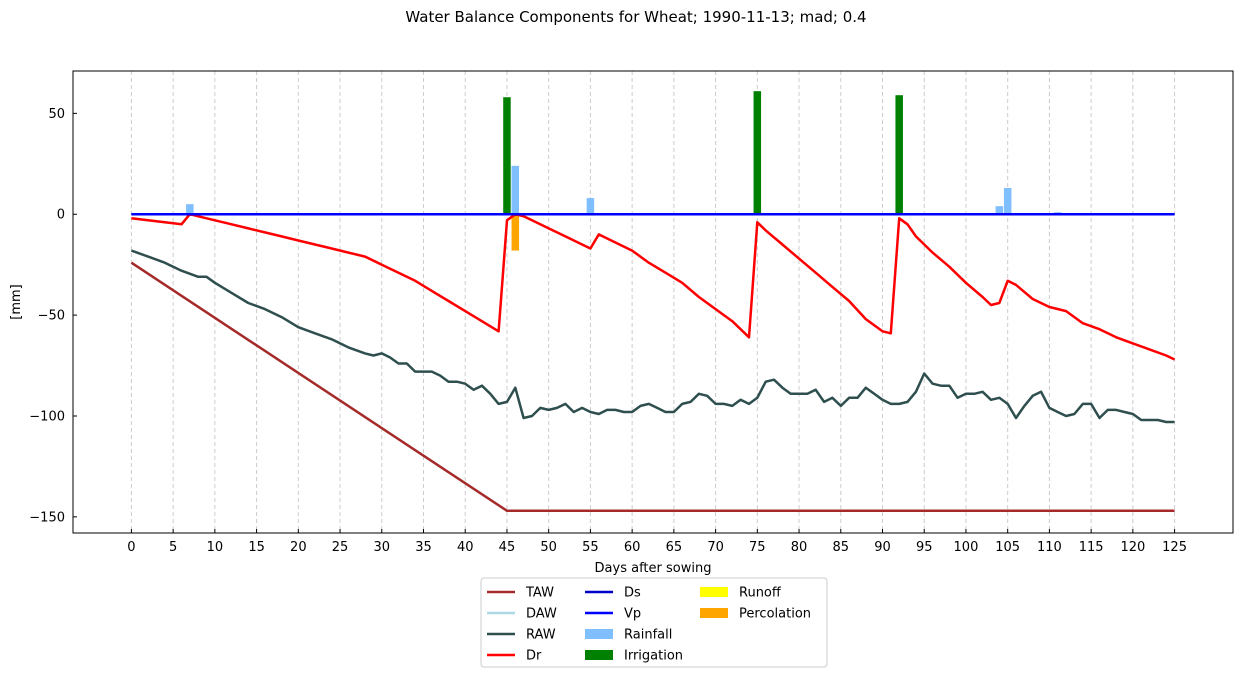 Image resolution: width=1245 pixels, height=678 pixels. I want to click on percolation-bar, so click(515, 232).